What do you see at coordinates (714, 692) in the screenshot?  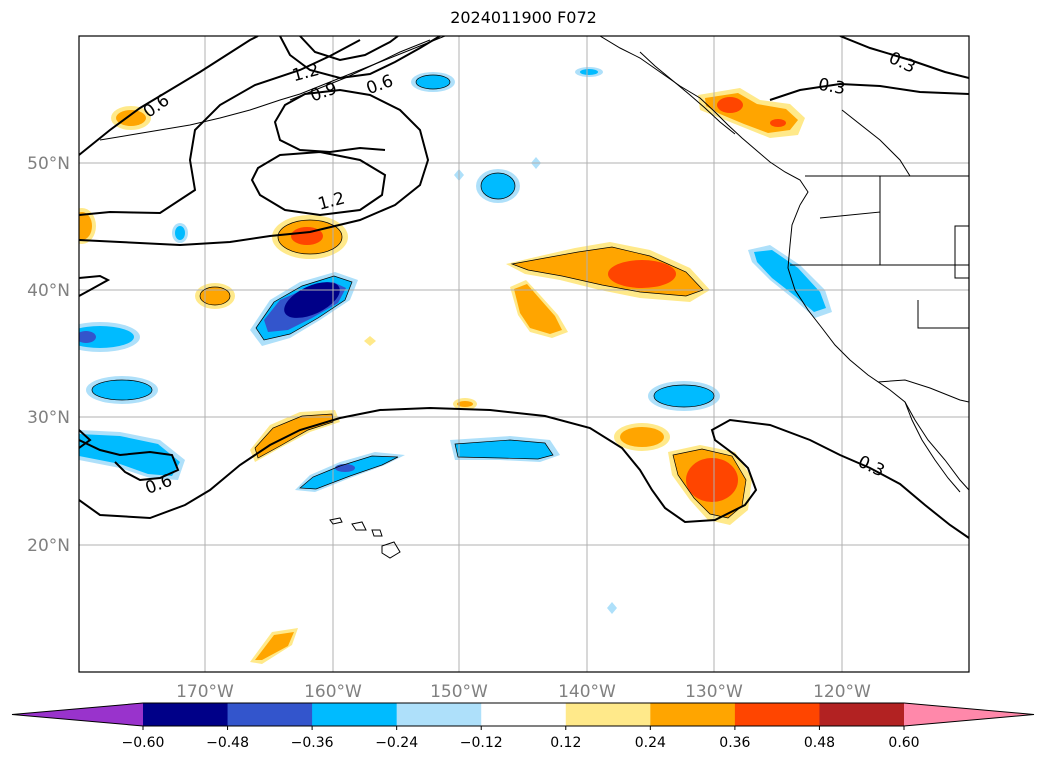 I see `lon-label: 130°W` at bounding box center [714, 692].